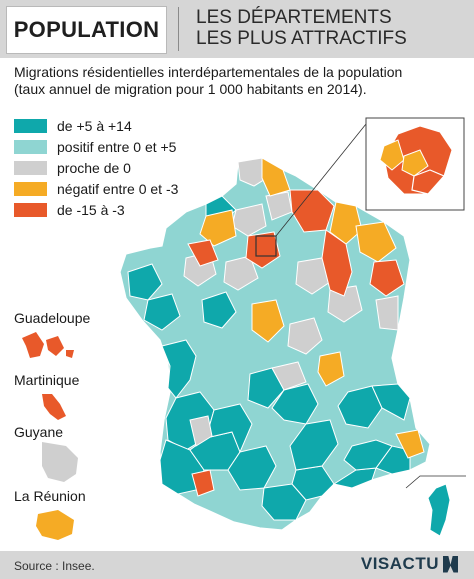  I want to click on legend-label: proche de 0, so click(94, 168).